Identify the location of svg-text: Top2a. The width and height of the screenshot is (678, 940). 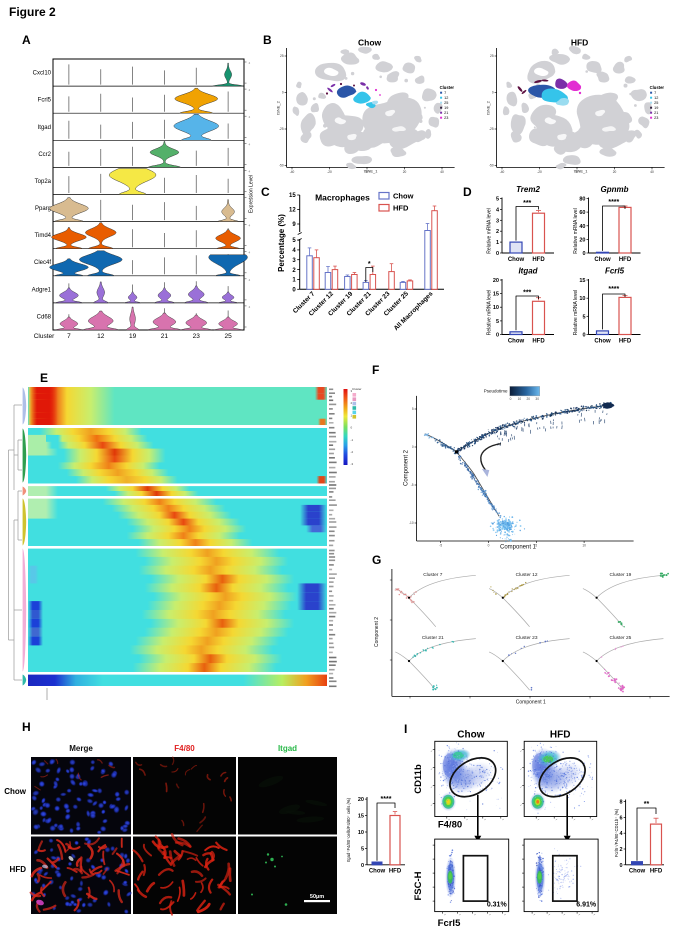
(43, 182).